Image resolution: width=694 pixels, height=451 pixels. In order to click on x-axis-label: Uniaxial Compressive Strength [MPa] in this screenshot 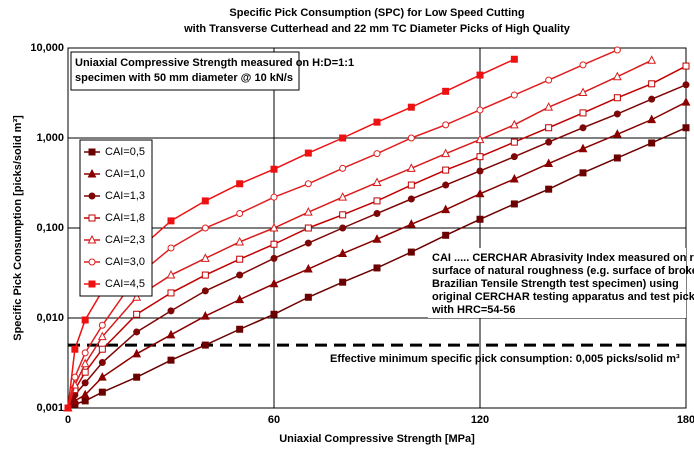, I will do `click(377, 439)`.